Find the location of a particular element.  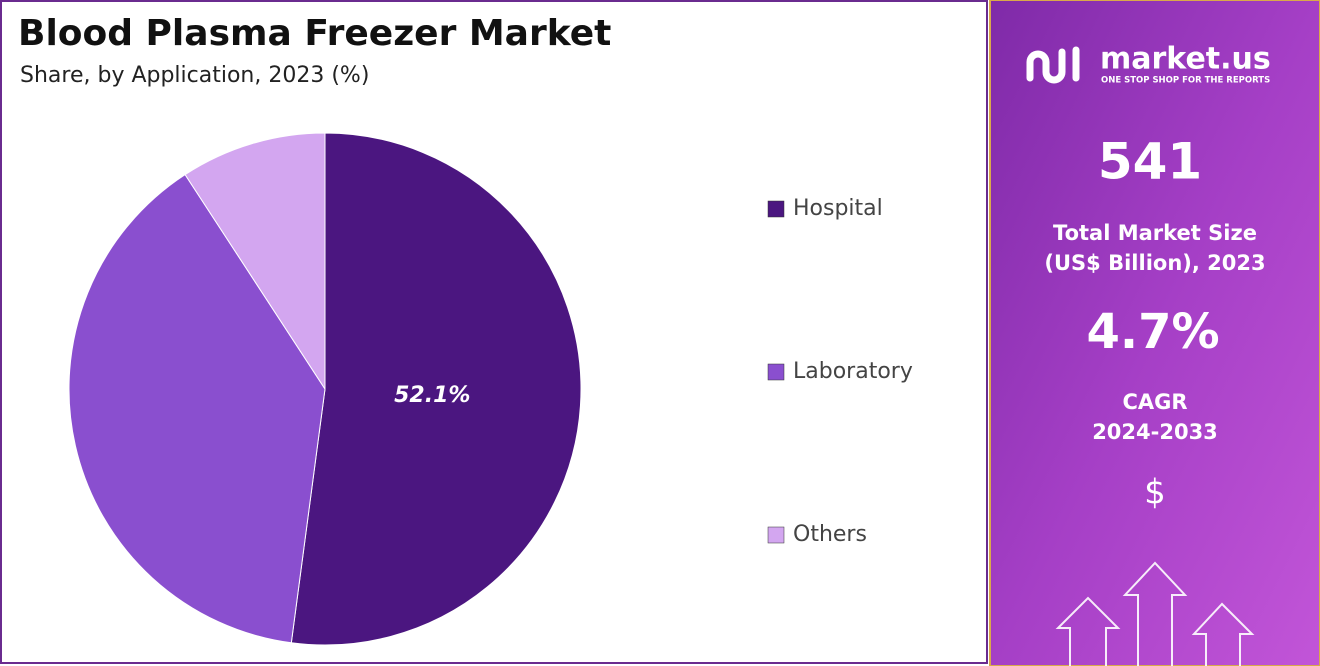

cagr: 4.7% is located at coordinates (1152, 332).